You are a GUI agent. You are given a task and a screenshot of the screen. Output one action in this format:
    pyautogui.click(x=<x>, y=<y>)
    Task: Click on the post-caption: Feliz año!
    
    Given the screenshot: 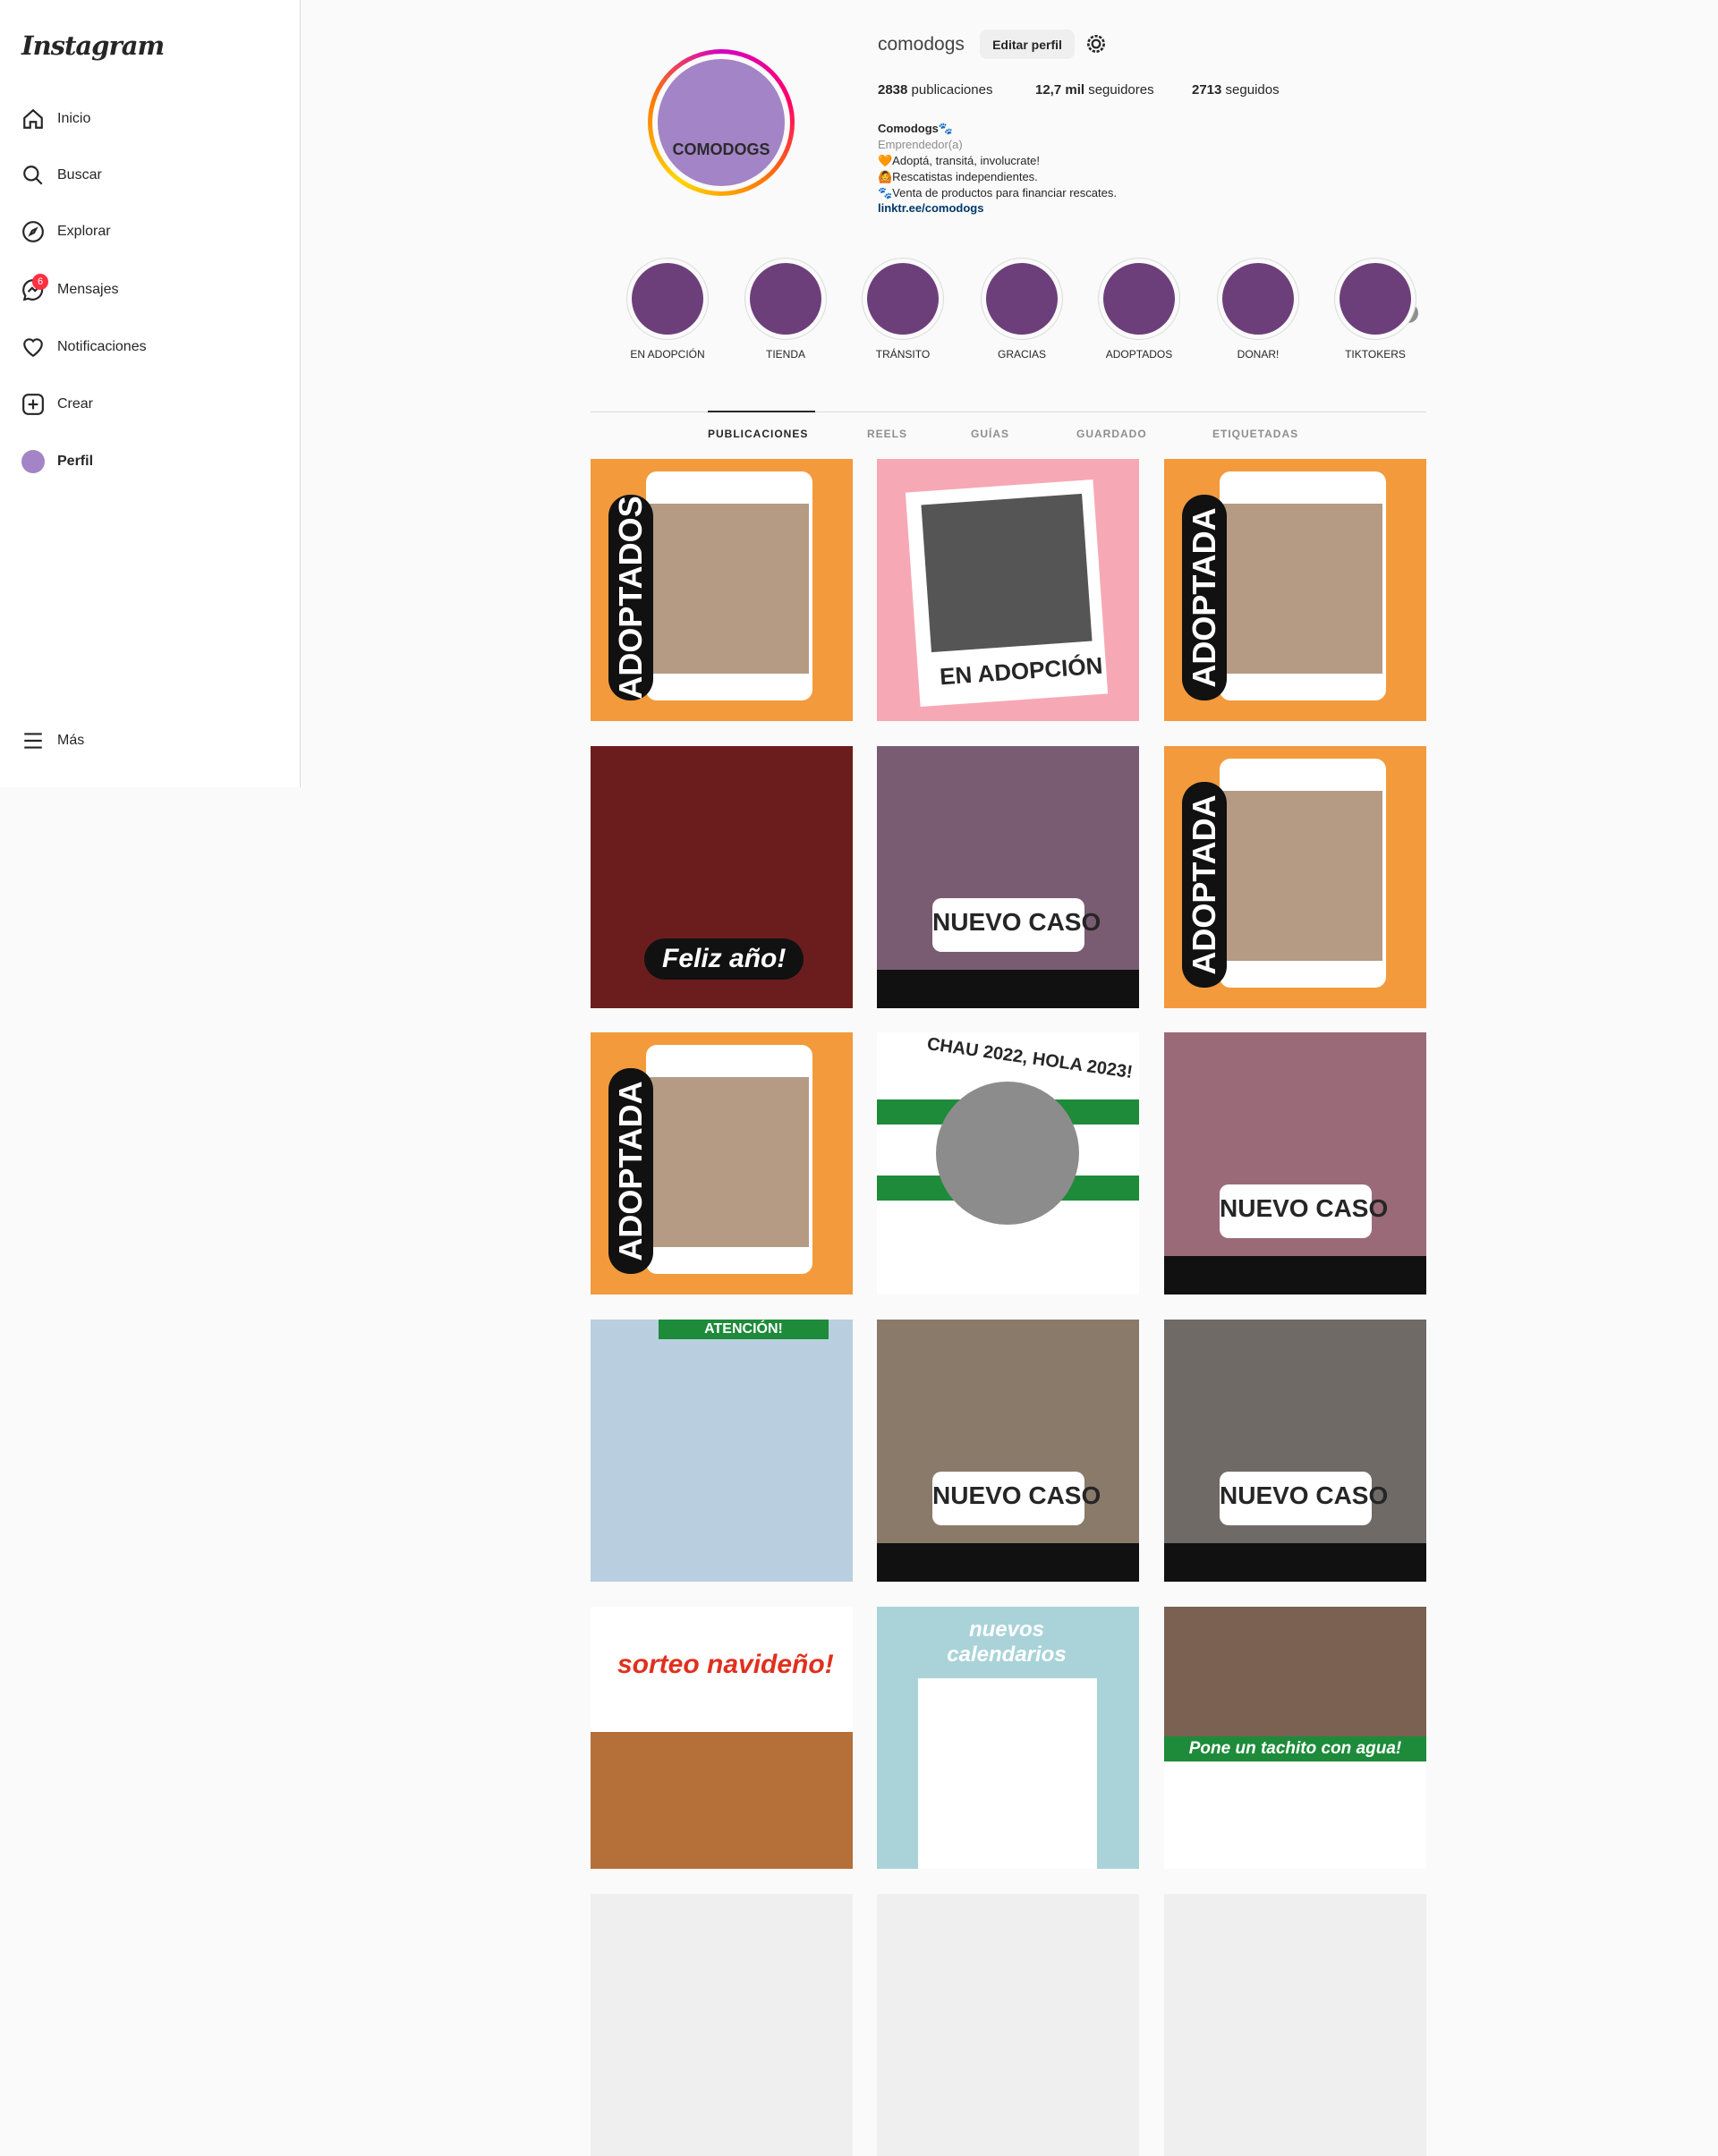 What is the action you would take?
    pyautogui.click(x=724, y=959)
    